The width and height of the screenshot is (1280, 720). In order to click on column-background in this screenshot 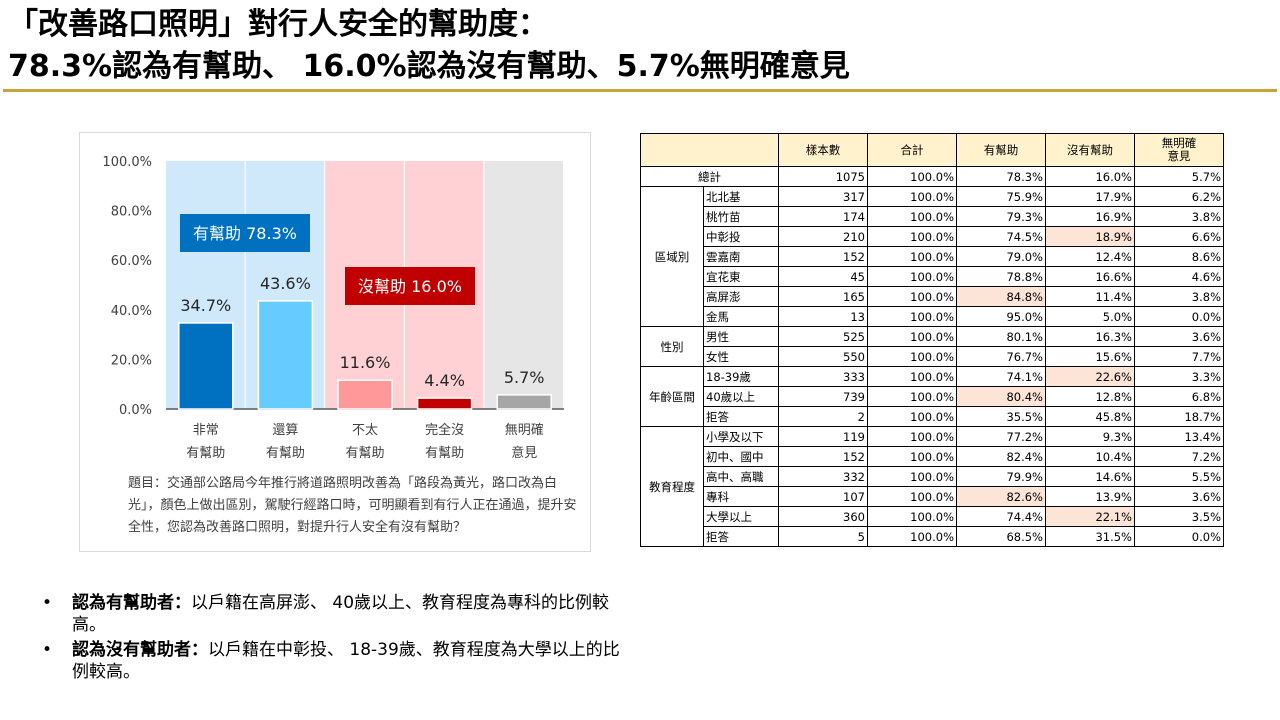, I will do `click(523, 285)`.